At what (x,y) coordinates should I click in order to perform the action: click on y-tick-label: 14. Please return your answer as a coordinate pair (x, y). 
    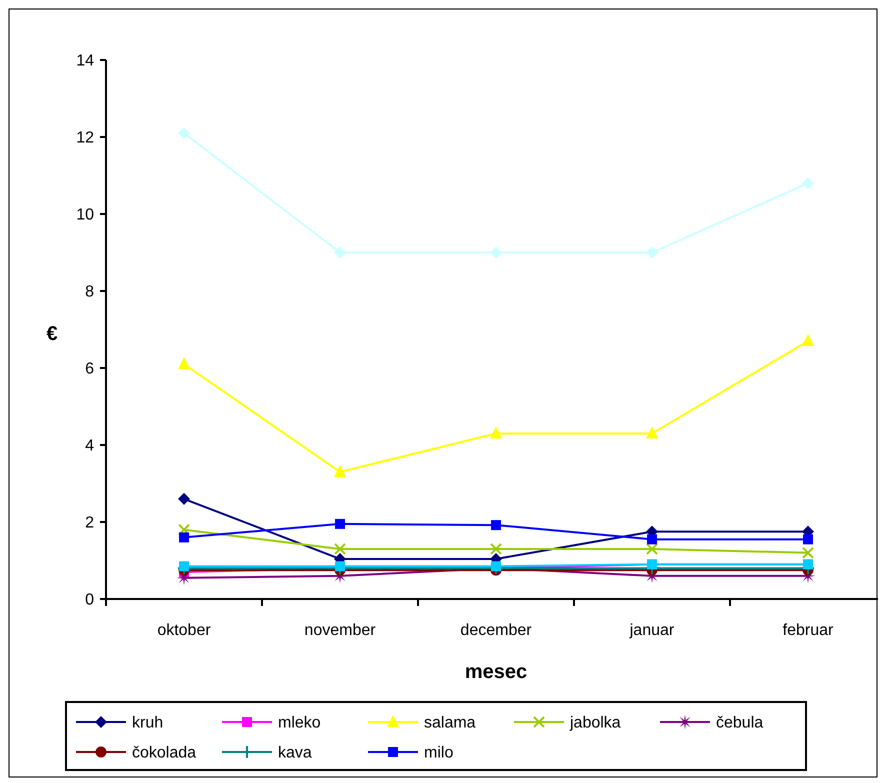
    Looking at the image, I should click on (85, 61).